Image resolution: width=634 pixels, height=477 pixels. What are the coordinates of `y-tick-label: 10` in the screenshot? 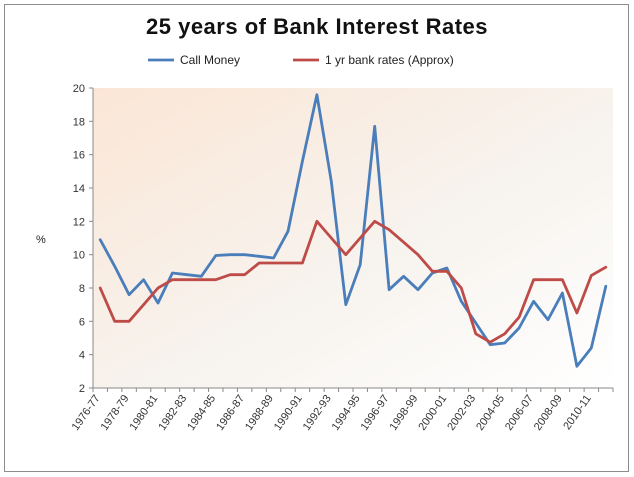 It's located at (79, 256).